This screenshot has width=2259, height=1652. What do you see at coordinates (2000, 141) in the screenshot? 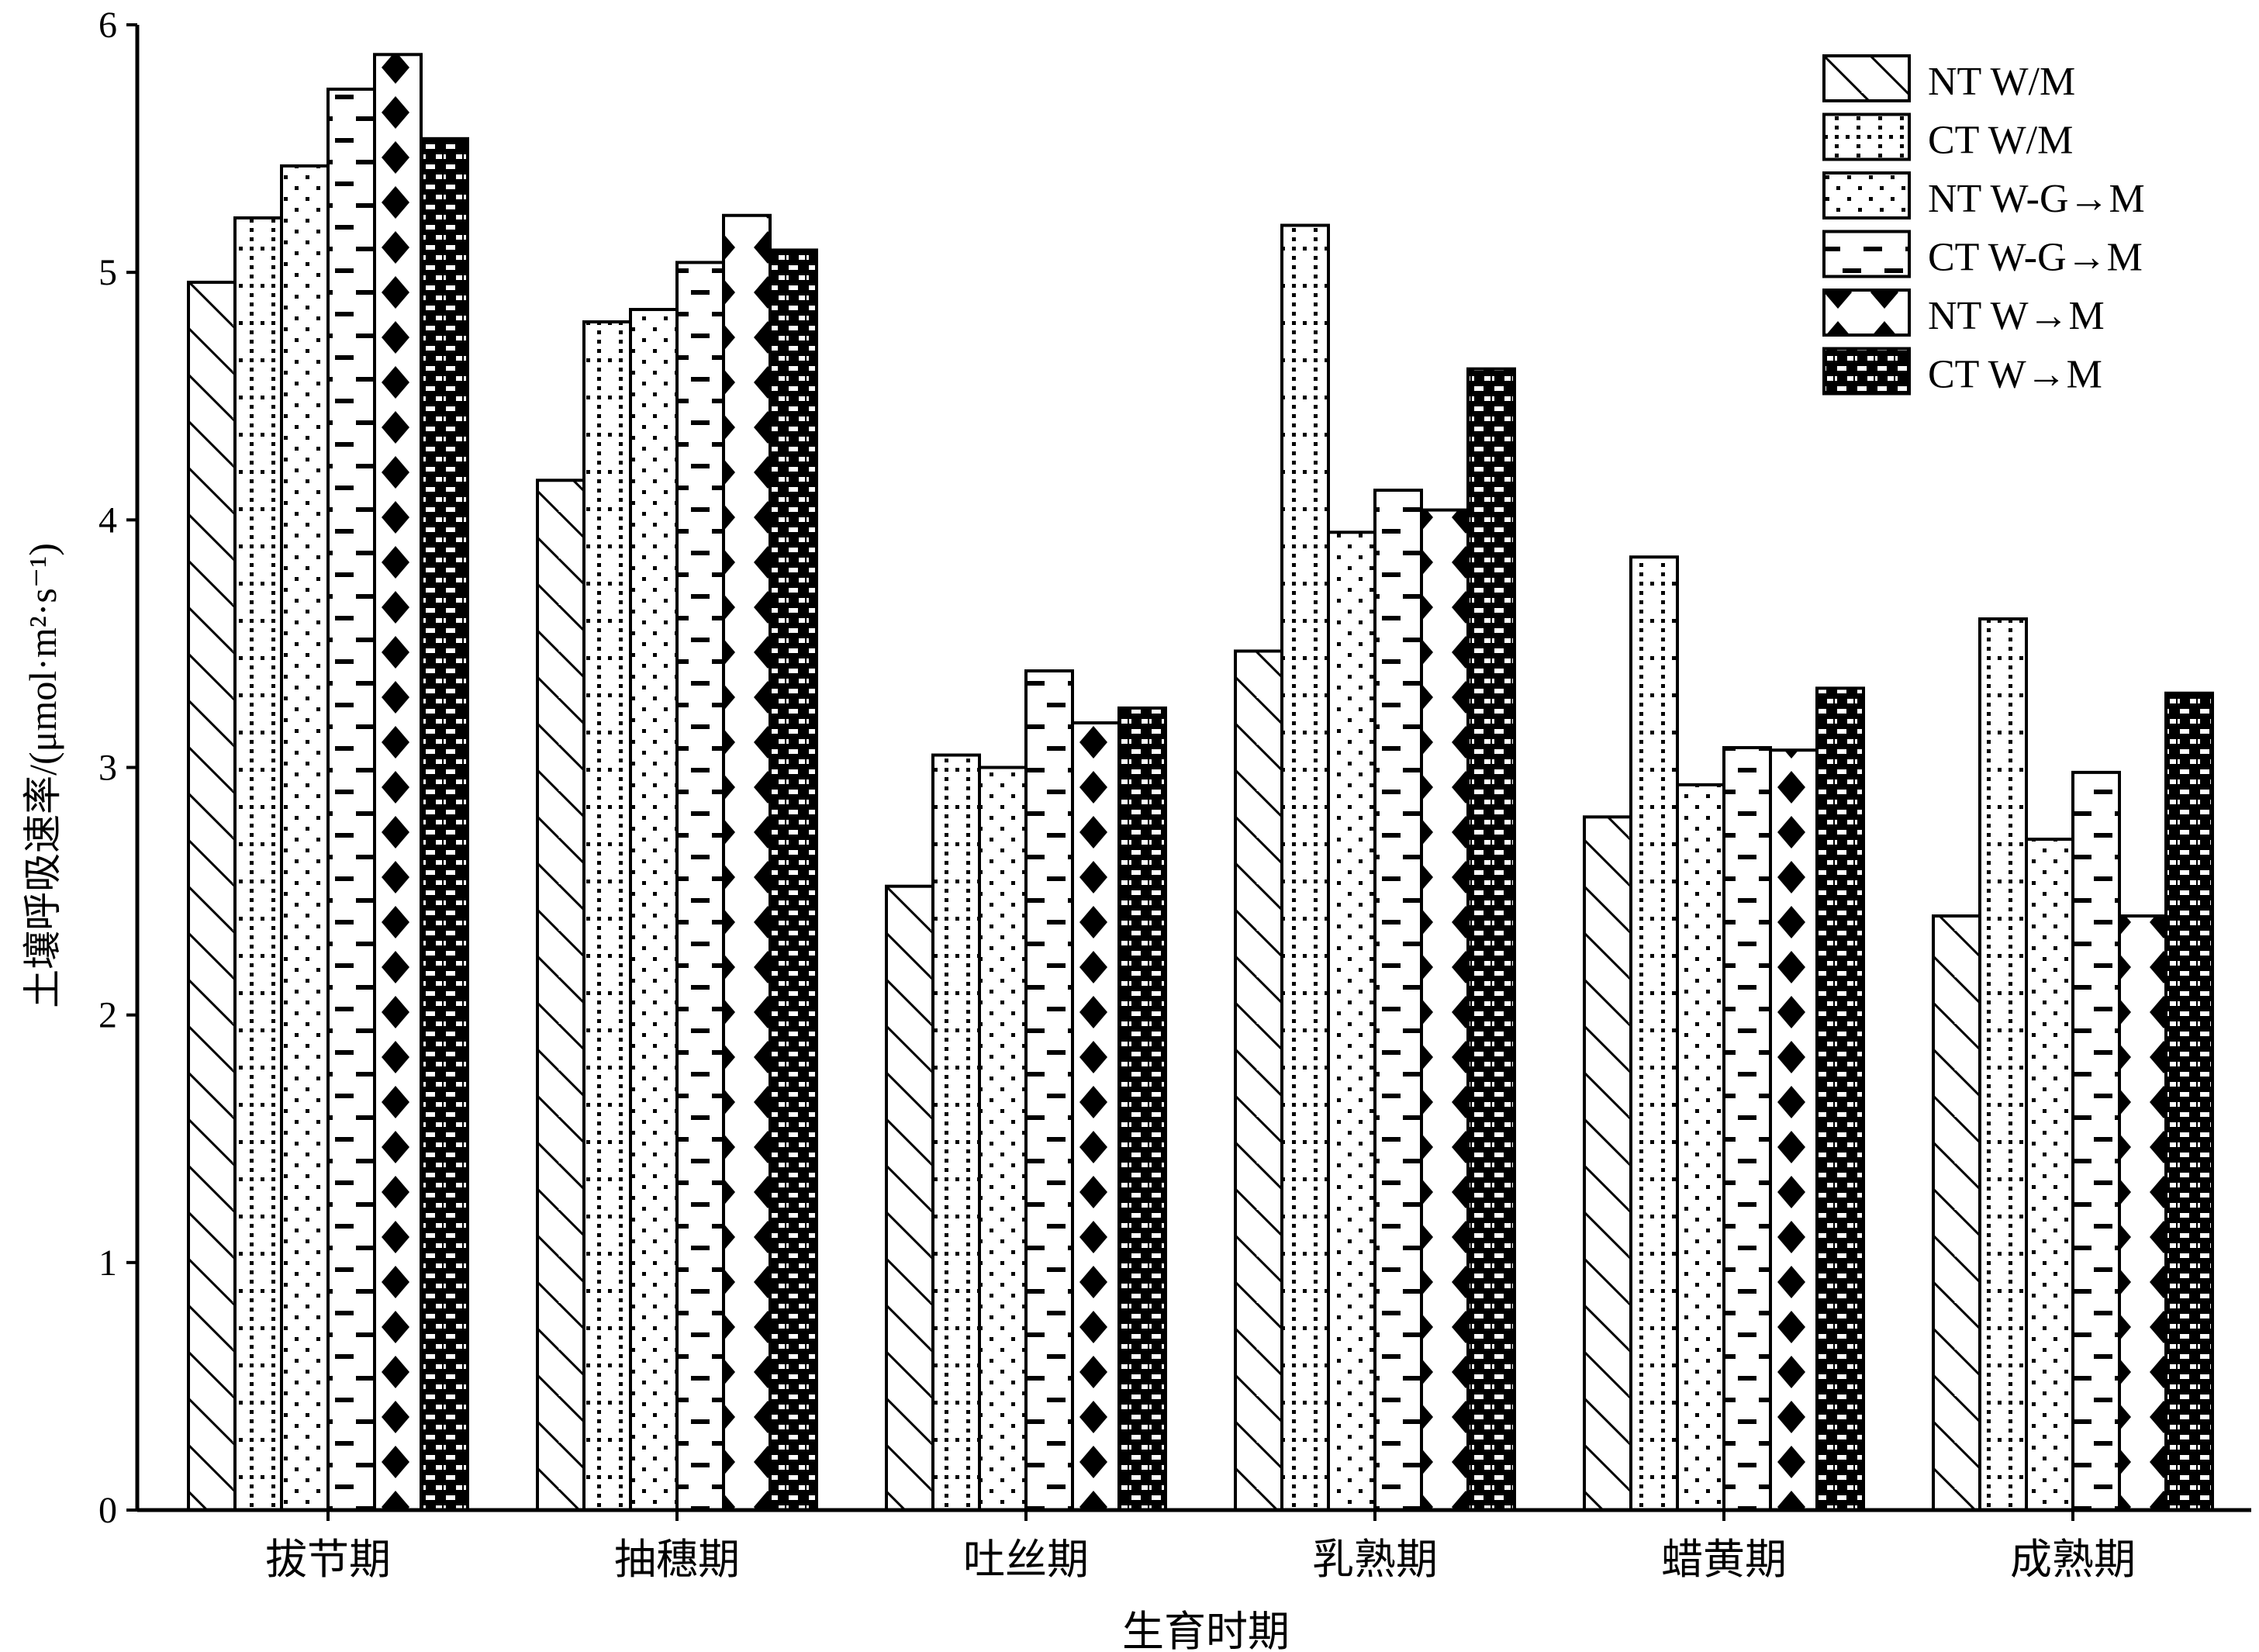
I see `legend-label-1: CT W/M` at bounding box center [2000, 141].